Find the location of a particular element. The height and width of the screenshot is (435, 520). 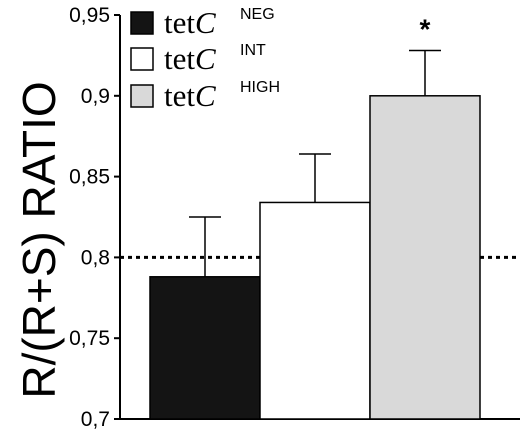

y-tick-label: 0,95 is located at coordinates (89, 15).